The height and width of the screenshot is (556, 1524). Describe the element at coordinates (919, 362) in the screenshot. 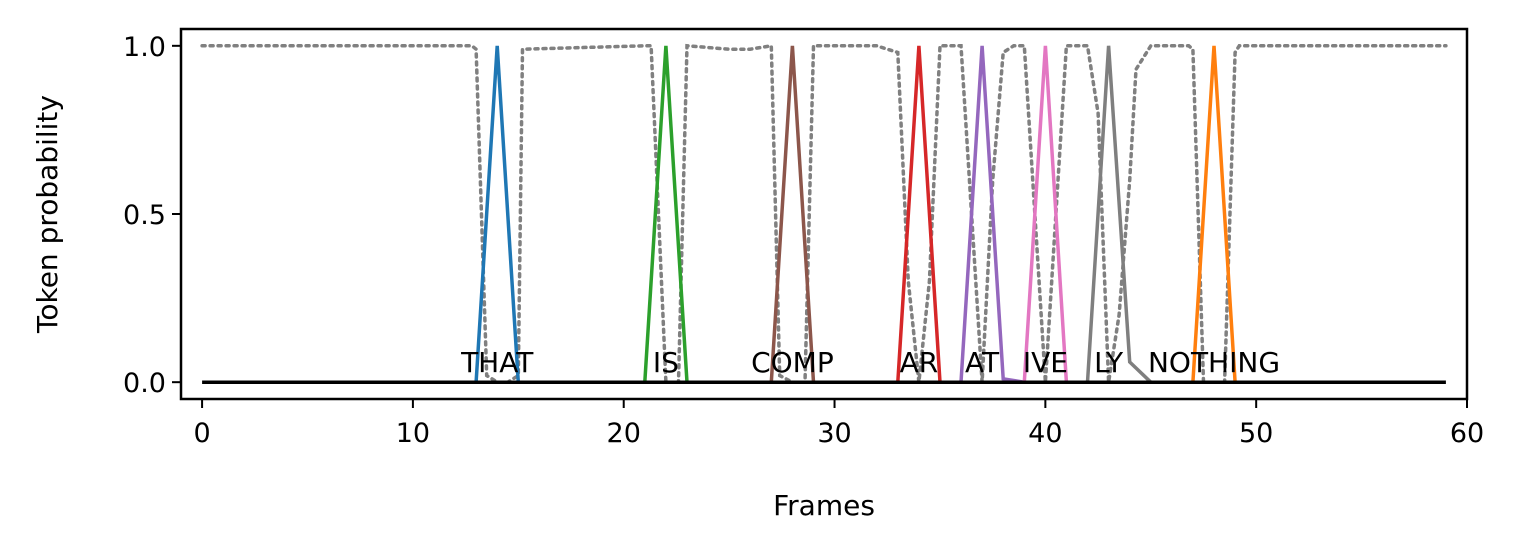

I see `token-label-ar: AR` at that location.